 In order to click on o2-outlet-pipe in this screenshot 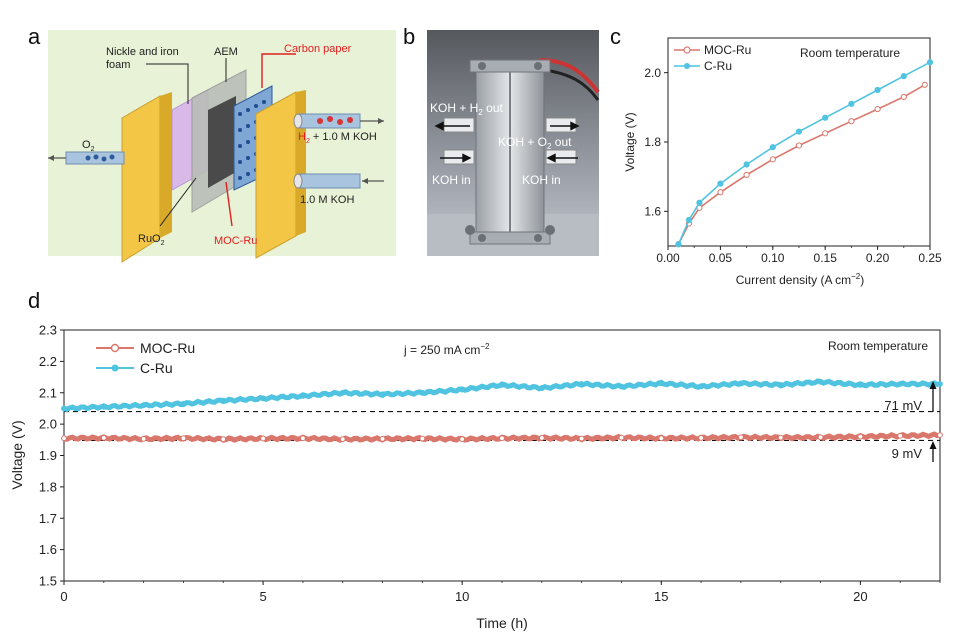, I will do `click(86, 158)`.